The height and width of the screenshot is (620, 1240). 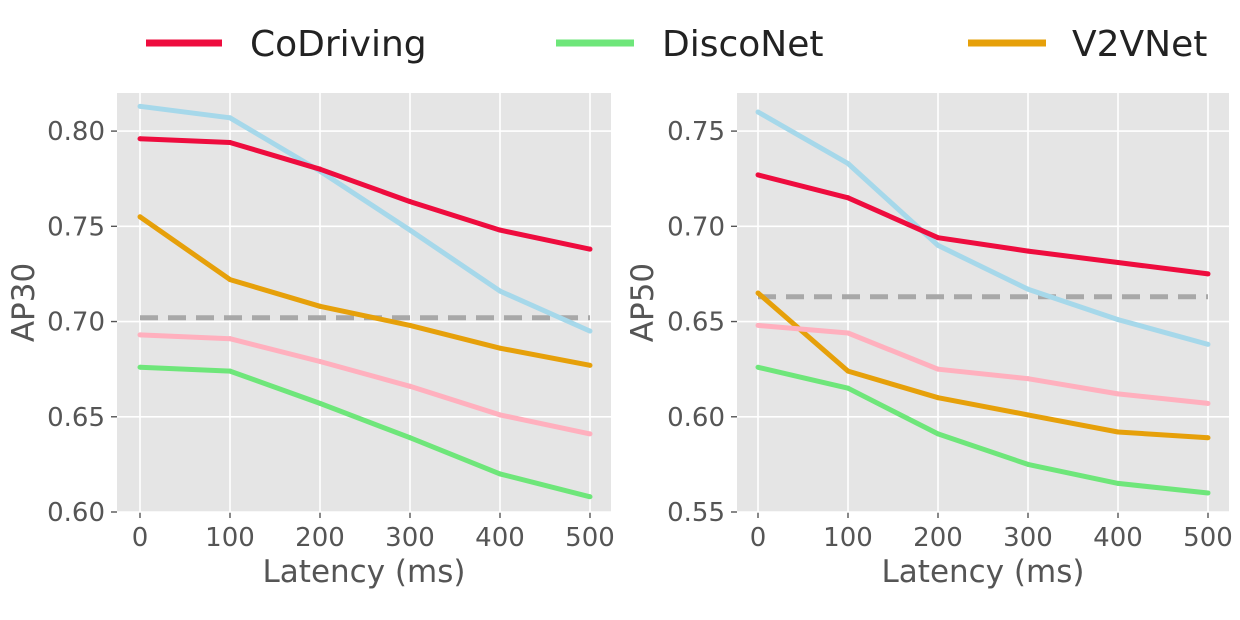 I want to click on legend: CoDriving DiscoNet V2VNet, so click(x=676, y=44).